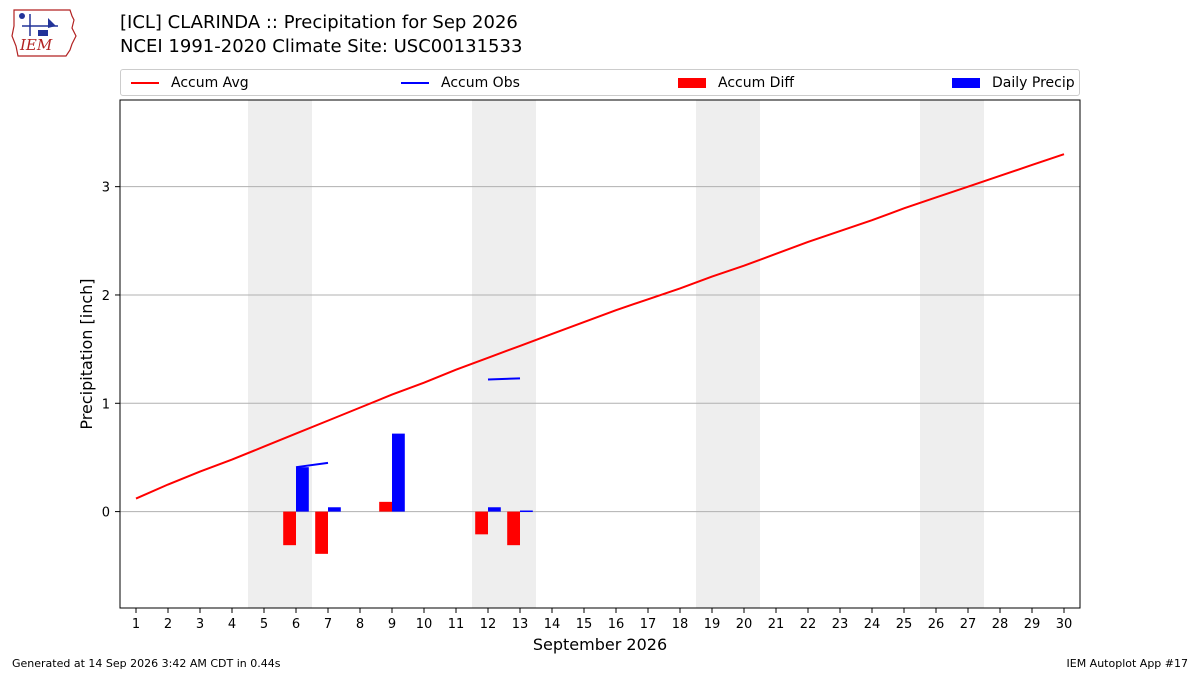  Describe the element at coordinates (232, 624) in the screenshot. I see `x-tick-label: 4` at that location.